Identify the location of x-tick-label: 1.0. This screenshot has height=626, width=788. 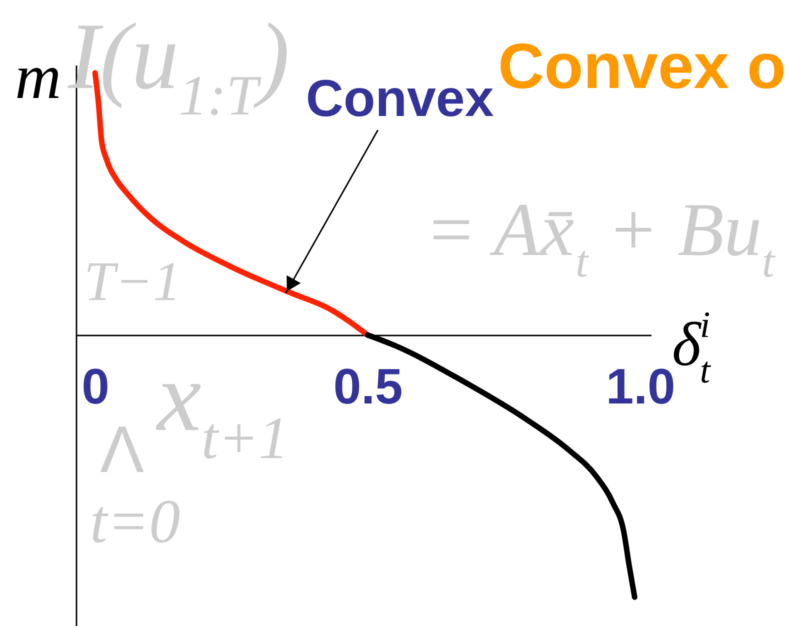
(641, 386).